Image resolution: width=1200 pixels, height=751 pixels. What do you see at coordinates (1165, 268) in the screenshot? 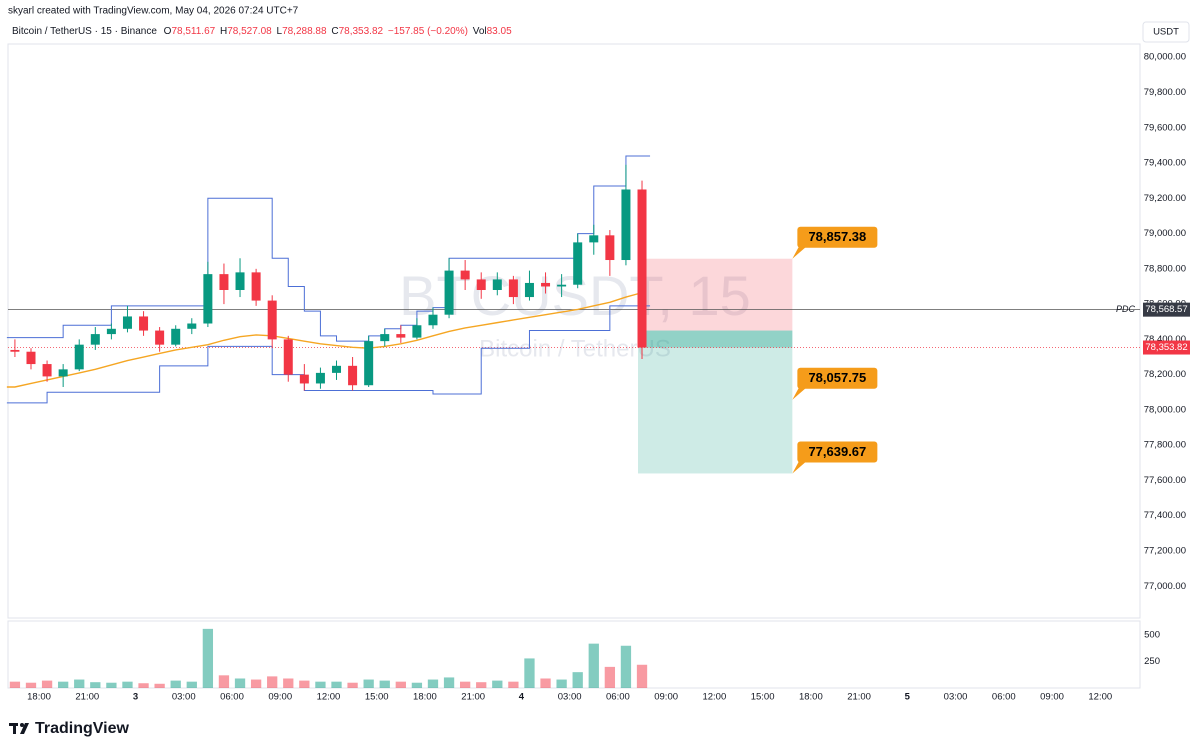
I see `y-tick-label: 78,800.00` at bounding box center [1165, 268].